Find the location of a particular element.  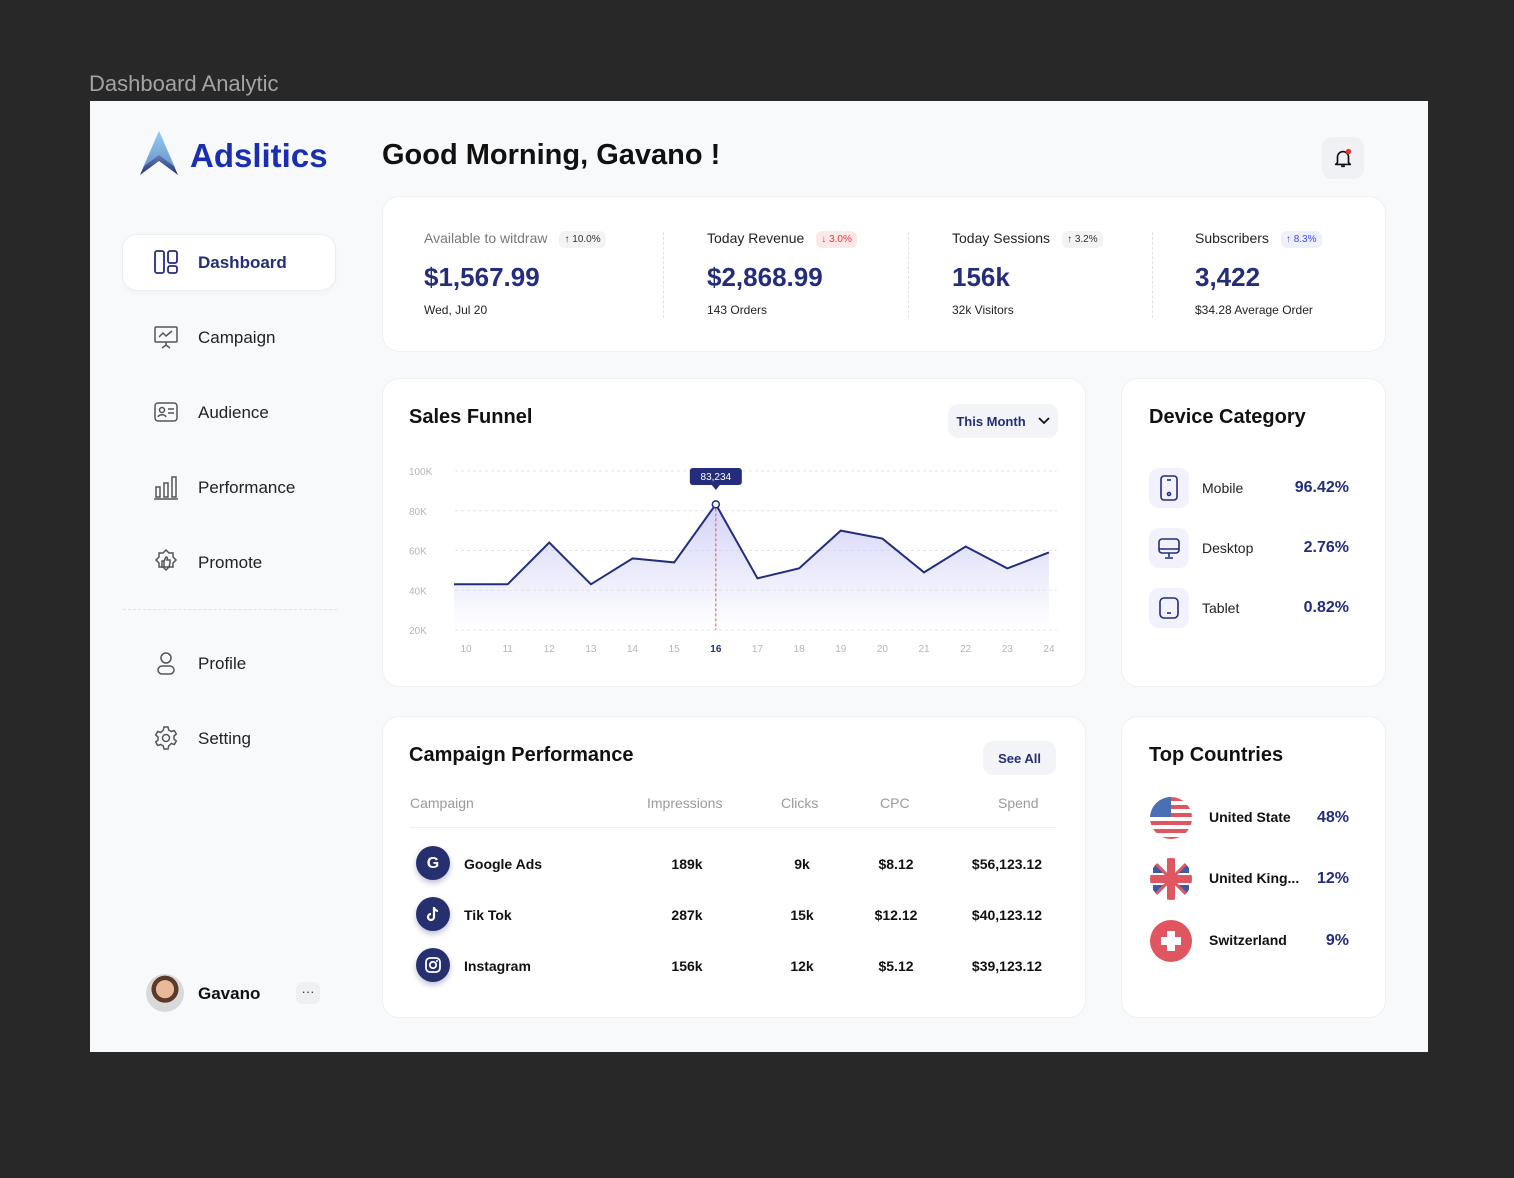

sidebar-item-performance: Performance is located at coordinates (229, 487).